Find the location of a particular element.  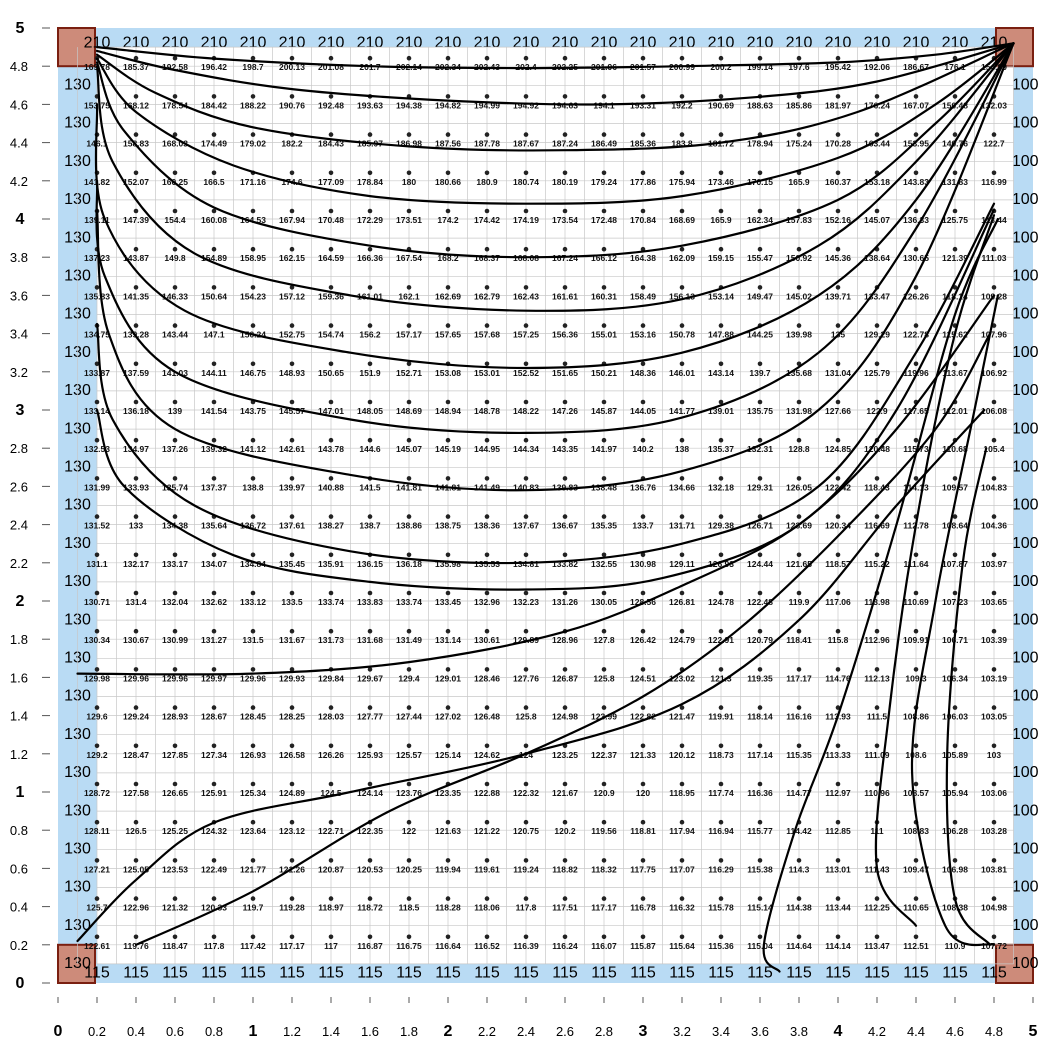

node-value: 155.01 is located at coordinates (604, 335).